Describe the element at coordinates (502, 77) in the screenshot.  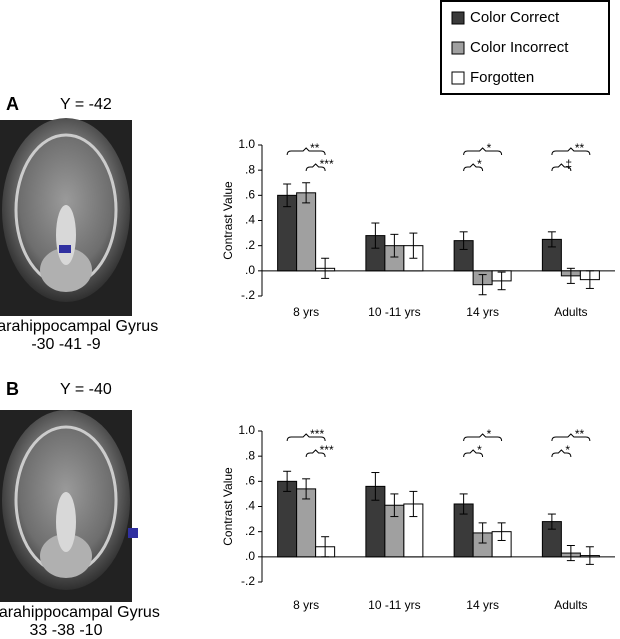
I see `legend-label: Forgotten` at that location.